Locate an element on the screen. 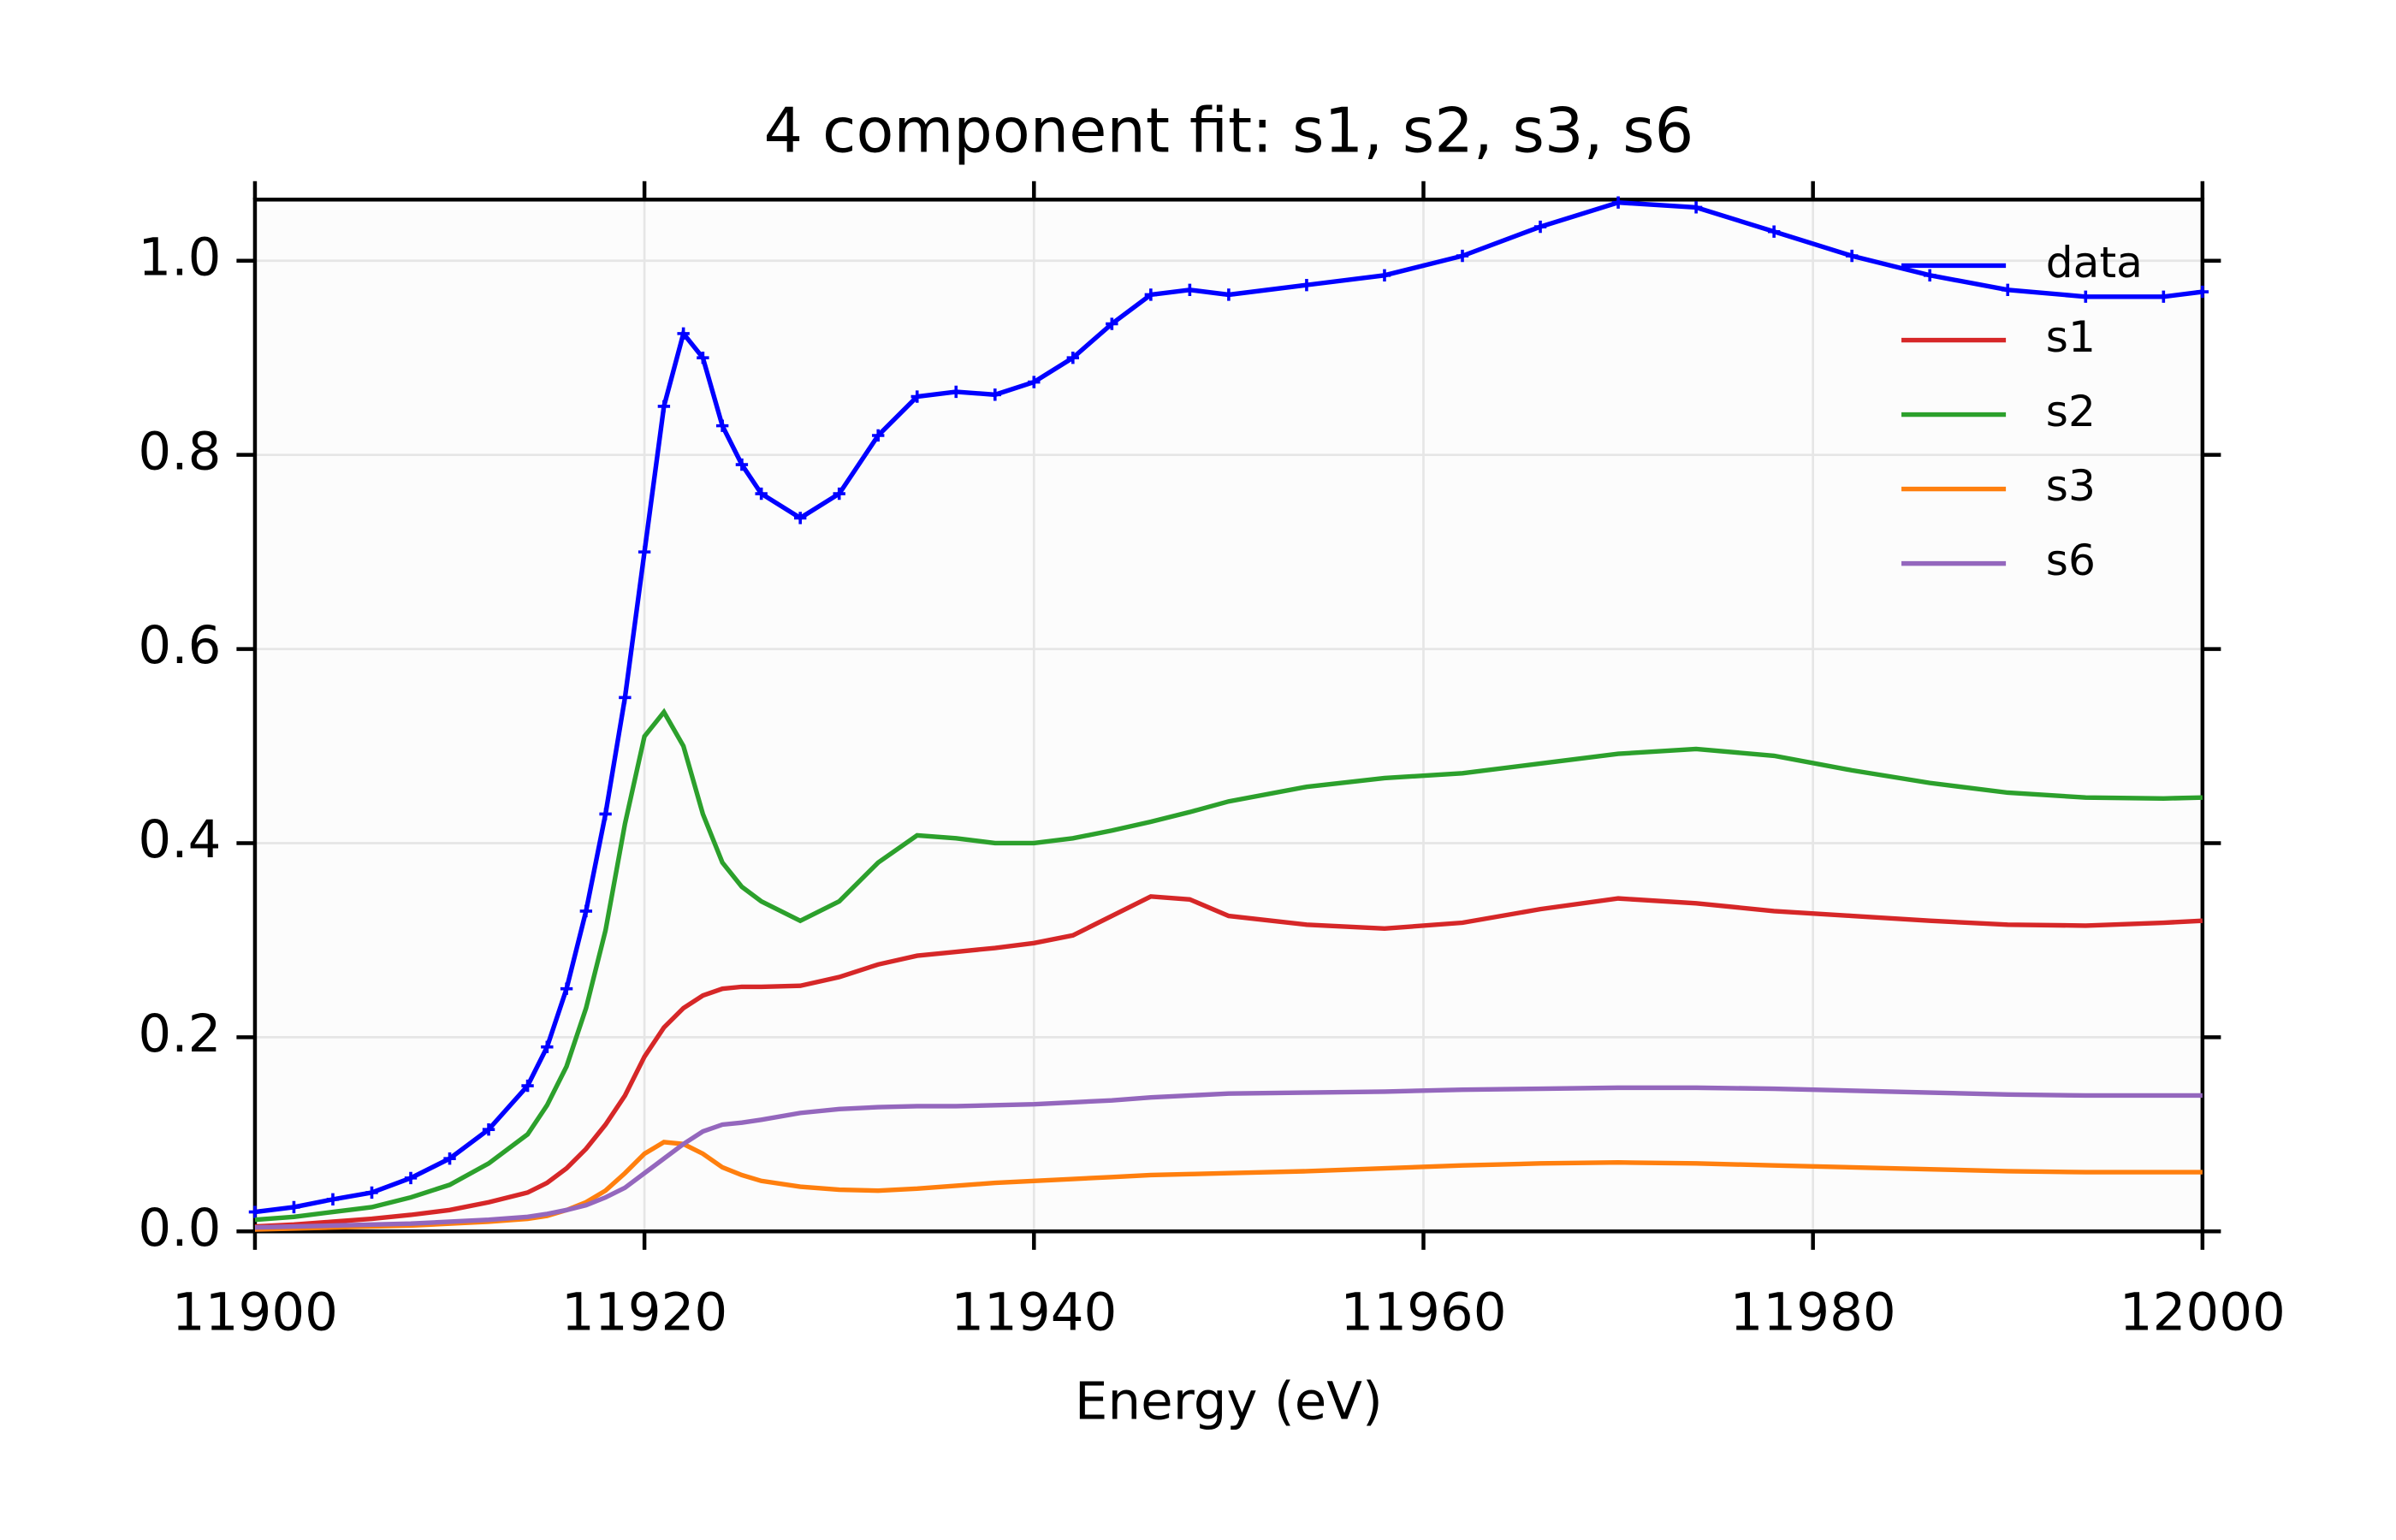  y-tick-label: 1.0 is located at coordinates (180, 257).